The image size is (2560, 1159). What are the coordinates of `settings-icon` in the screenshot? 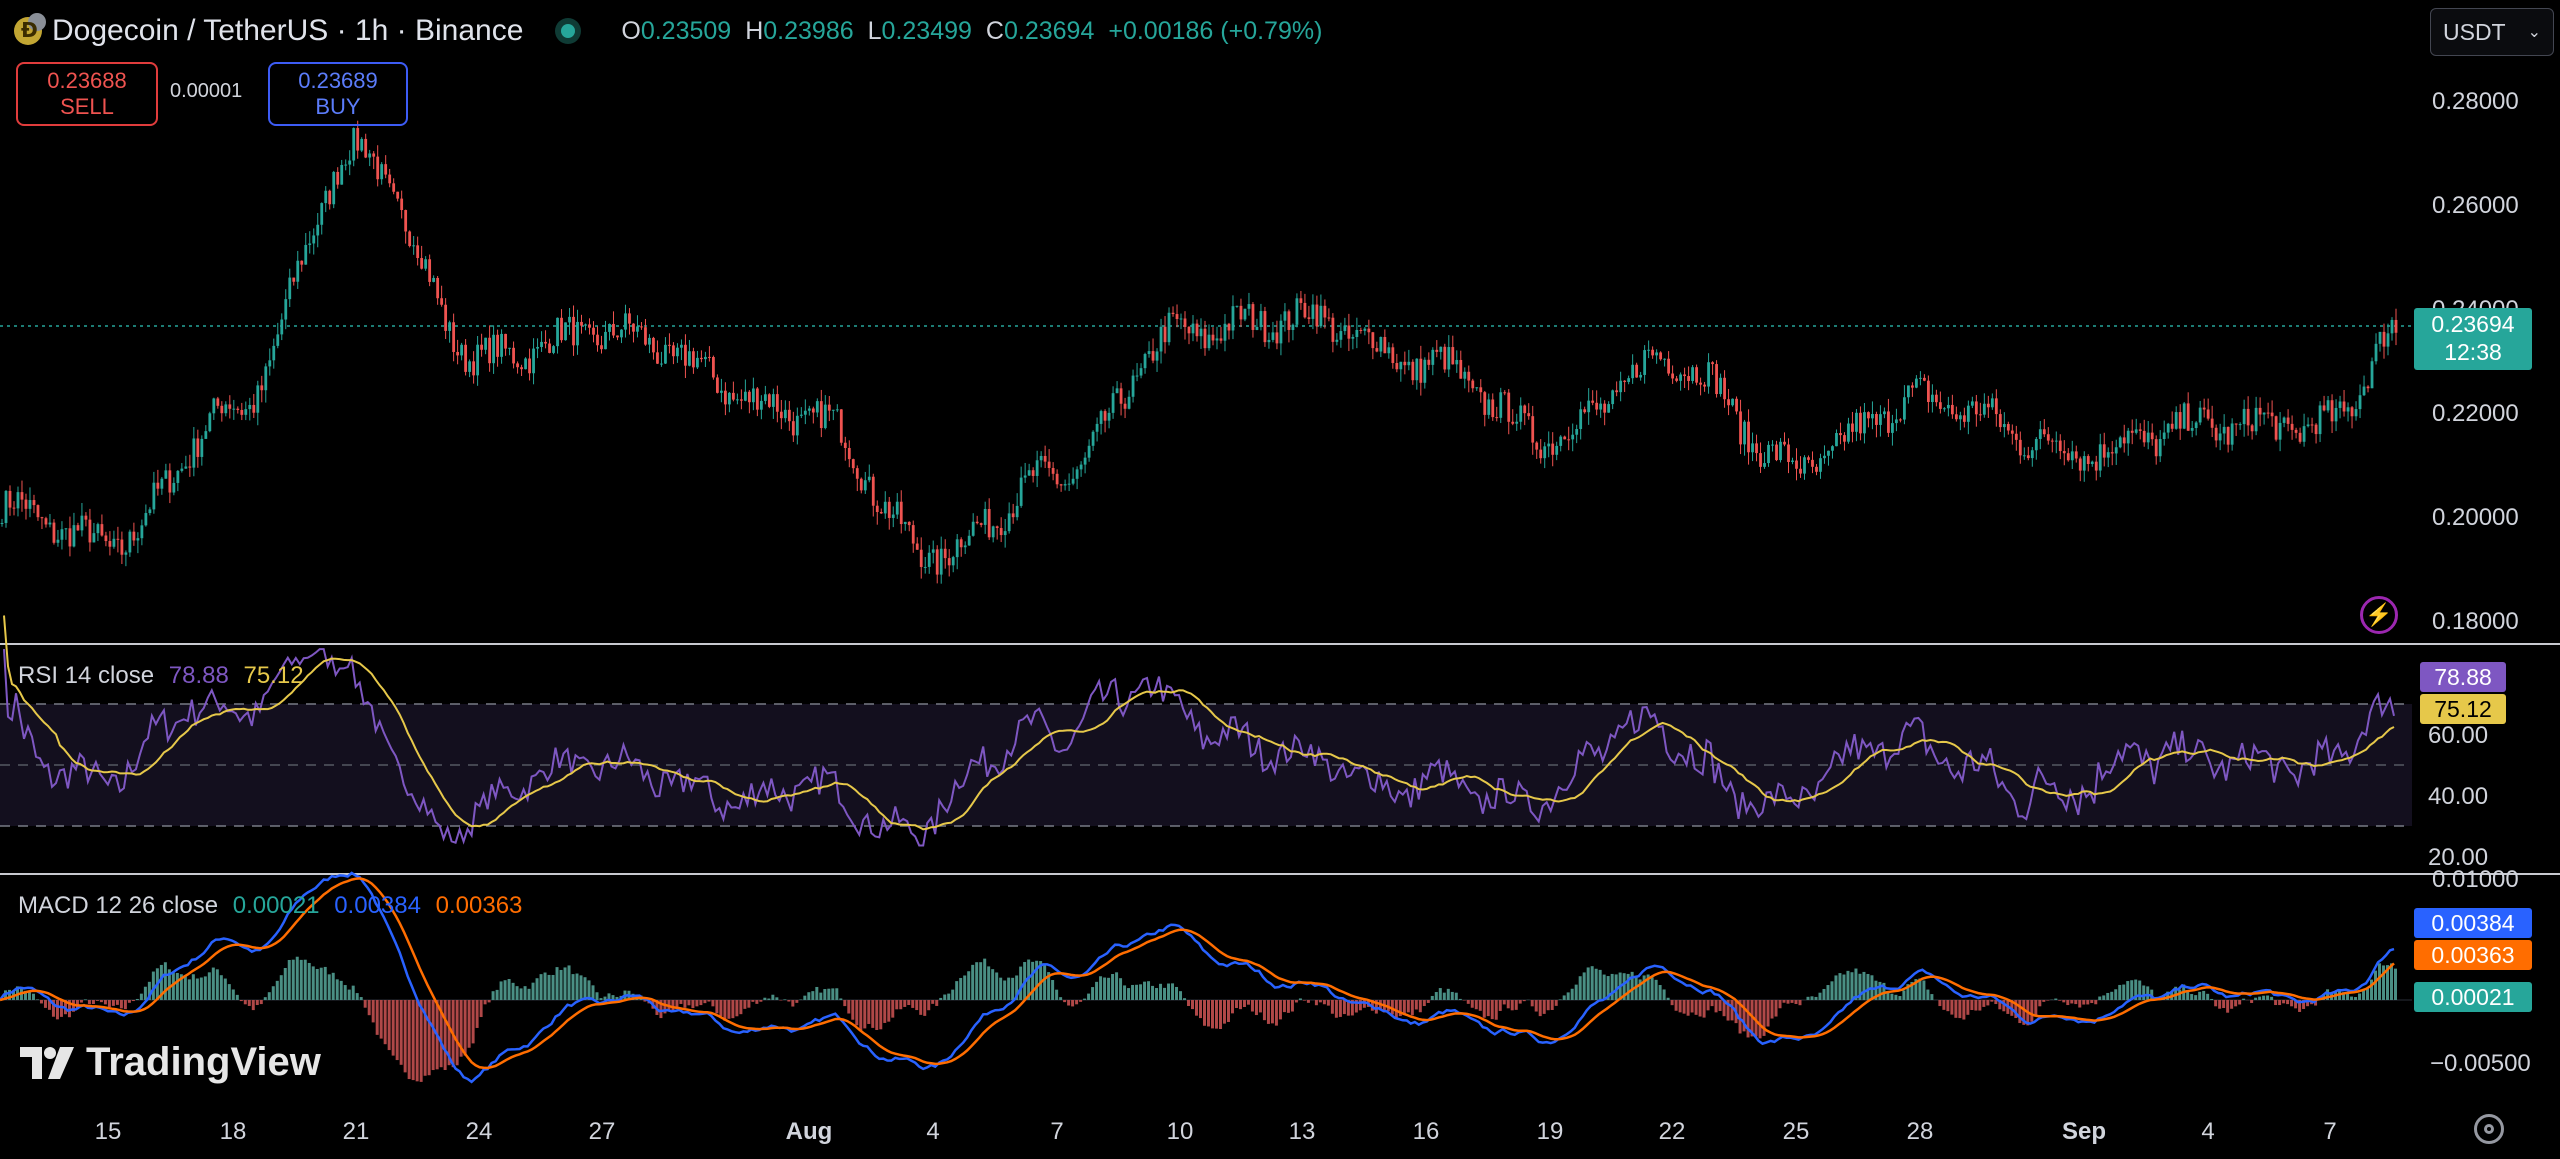 It's located at (2489, 1129).